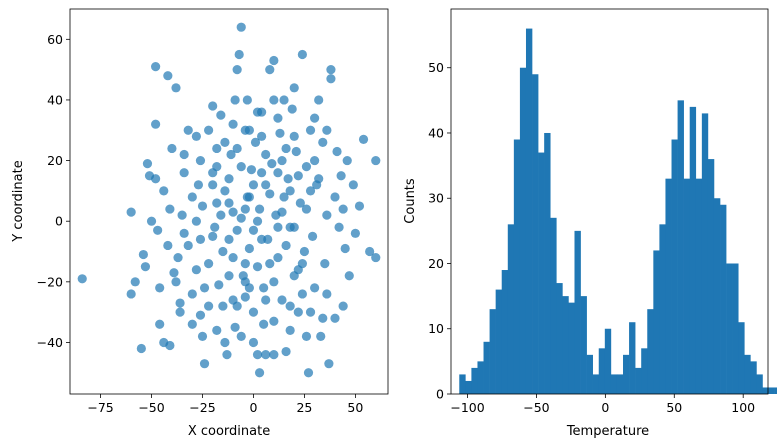 This screenshot has height=448, width=777. Describe the element at coordinates (602, 404) in the screenshot. I see `histogram-x-ticks: −100 −50 0 50 100` at that location.